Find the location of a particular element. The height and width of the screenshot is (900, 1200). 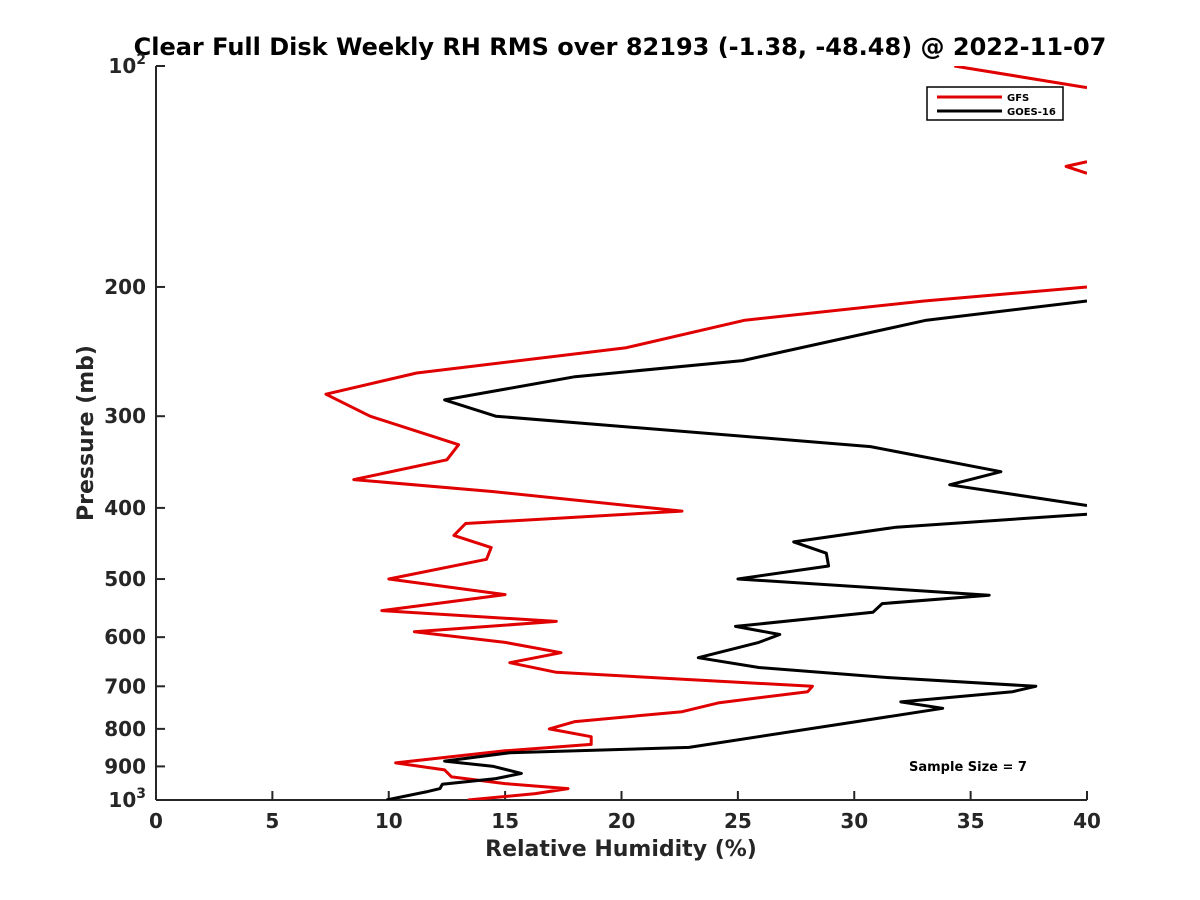

y-axis-label: Pressure (mb) is located at coordinates (86, 433).